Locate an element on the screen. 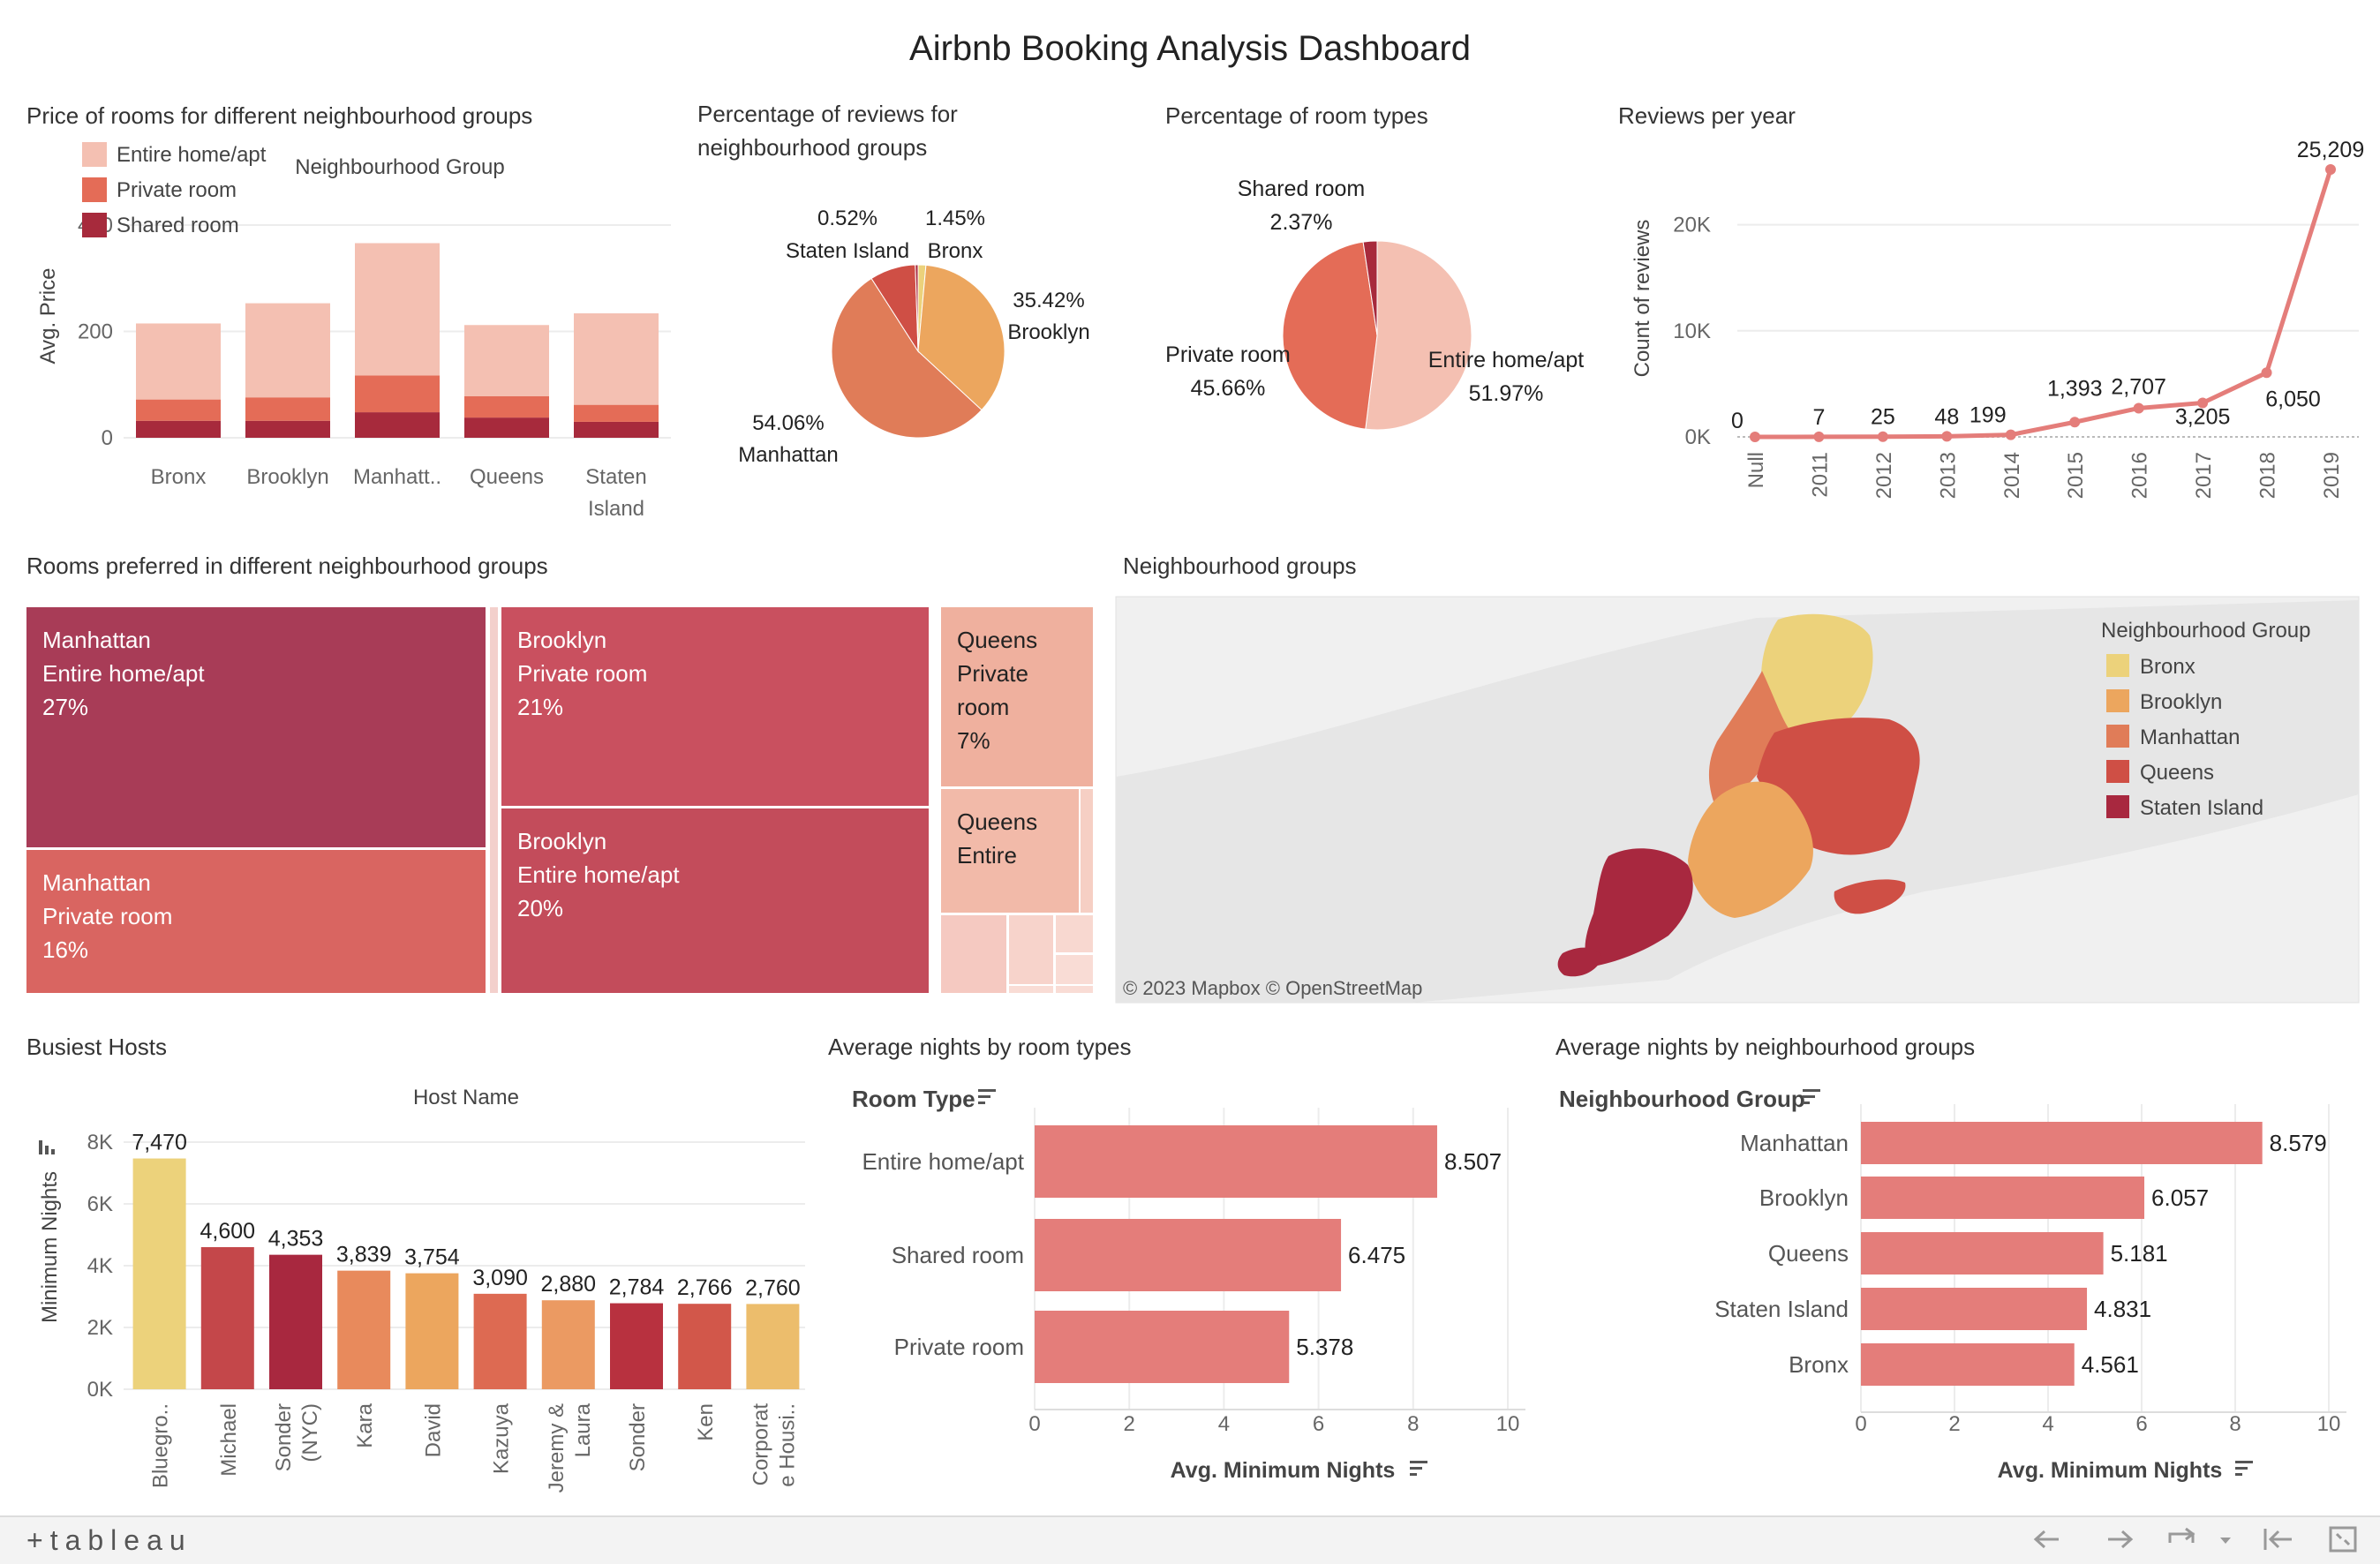 This screenshot has height=1564, width=2380. roomtype-pie-pct-label: 45.66% is located at coordinates (1228, 388).